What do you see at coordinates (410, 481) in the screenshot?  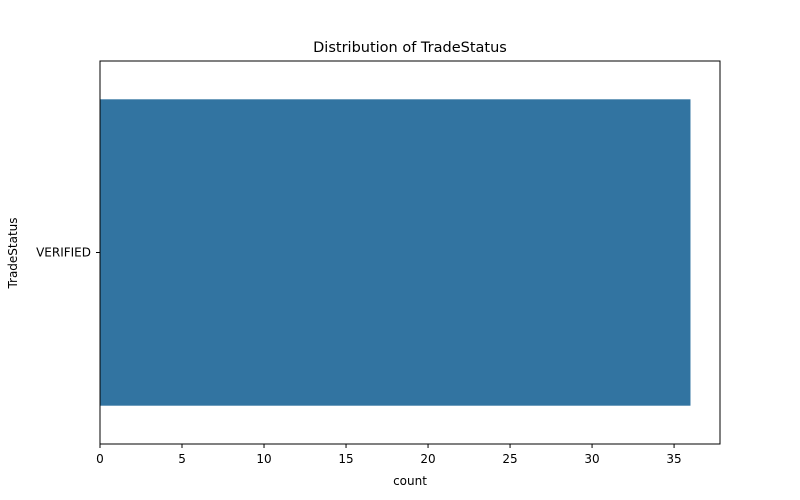 I see `x-axis-label: count` at bounding box center [410, 481].